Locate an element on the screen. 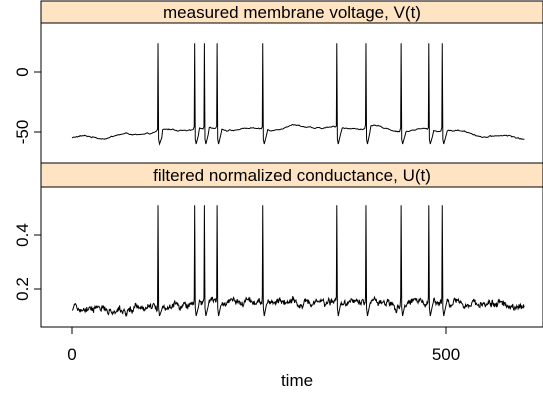  y-tick-label: 0.4 is located at coordinates (22, 235).